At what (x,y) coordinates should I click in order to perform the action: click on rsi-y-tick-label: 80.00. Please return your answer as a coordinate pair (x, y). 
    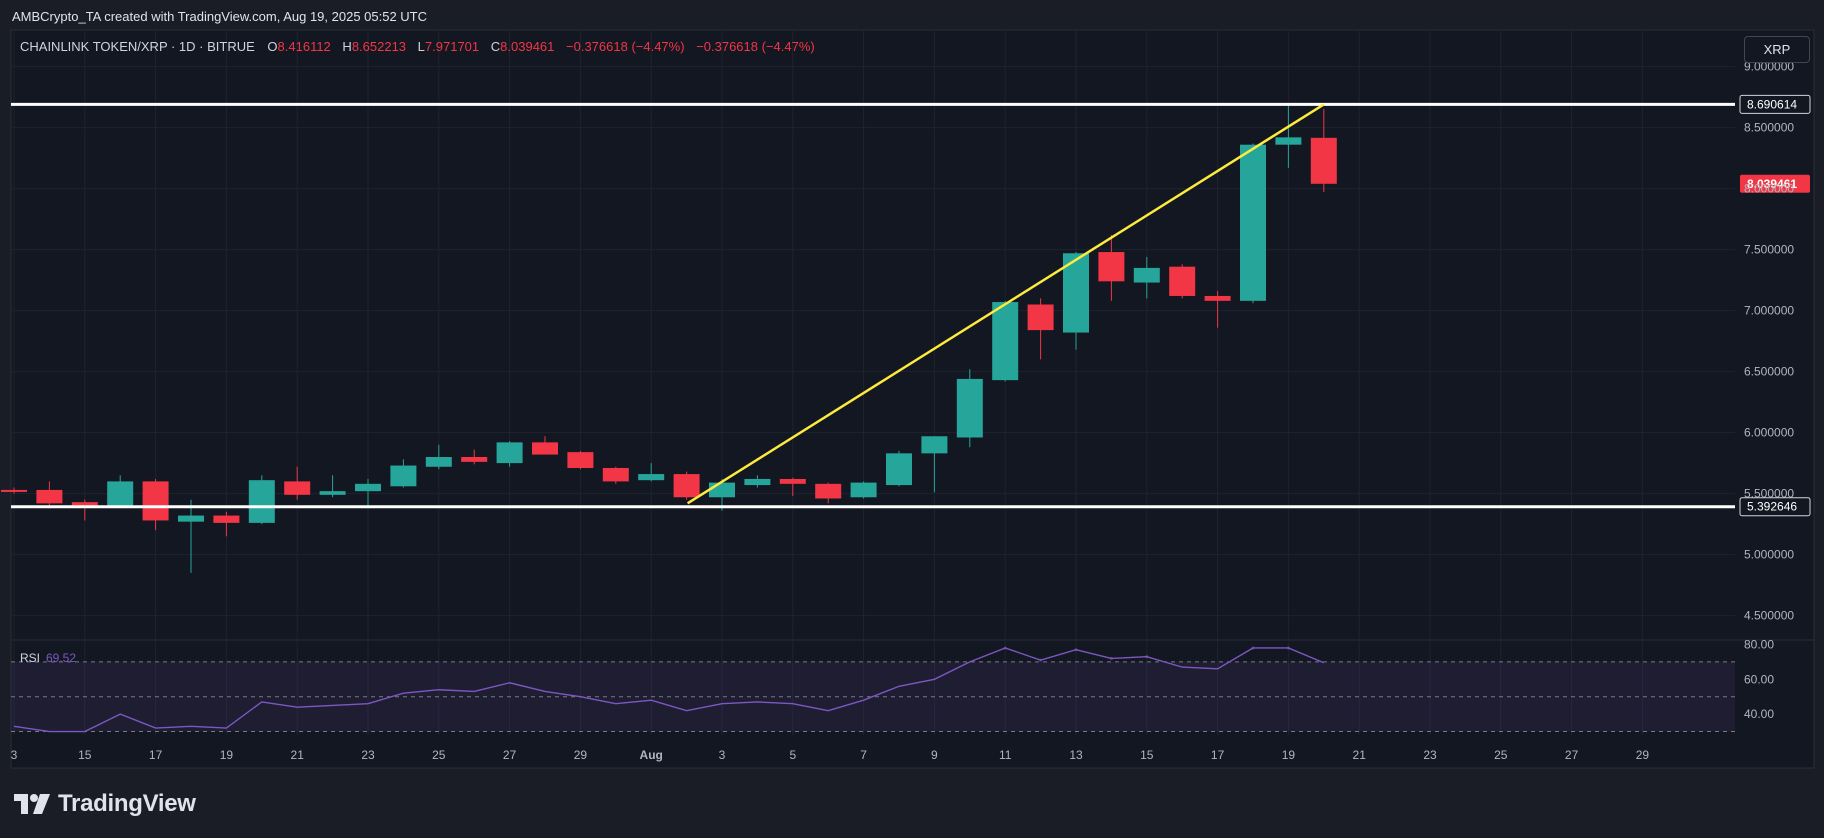
    Looking at the image, I should click on (1759, 644).